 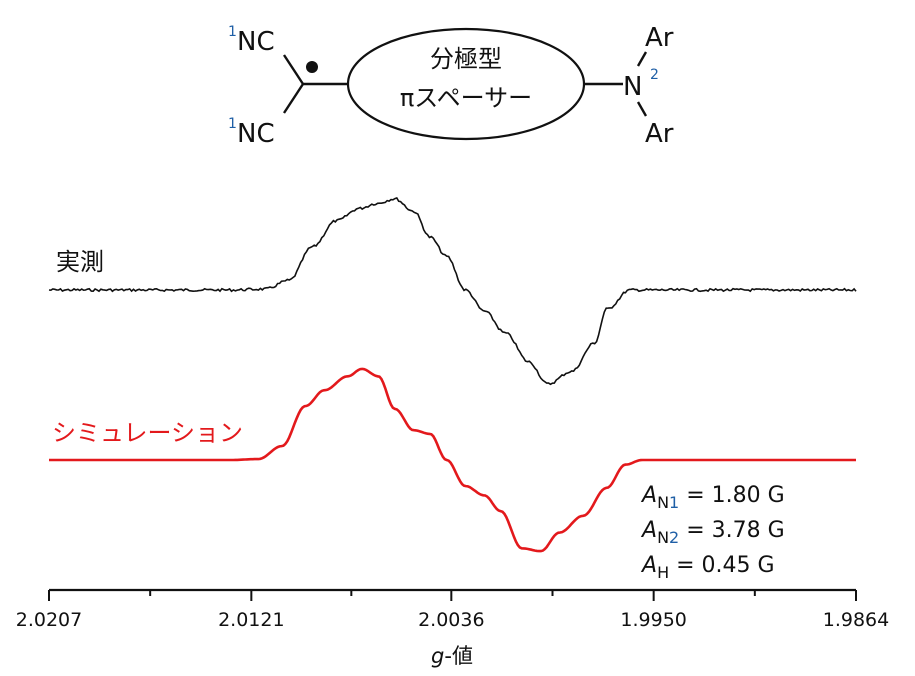 I want to click on param-n2-value: = 3.78 G, so click(x=731, y=530).